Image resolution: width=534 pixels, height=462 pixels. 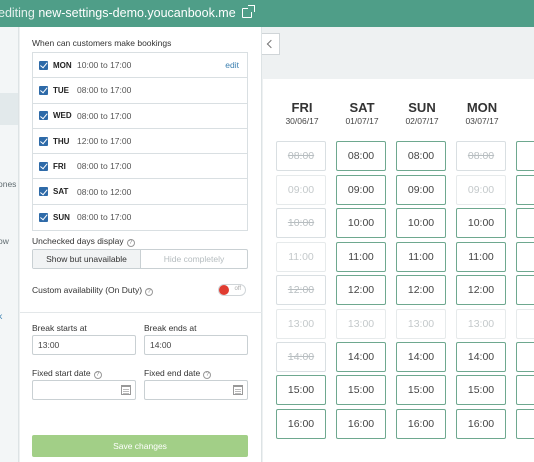 I want to click on left-nav: ones ow k, so click(x=9, y=244).